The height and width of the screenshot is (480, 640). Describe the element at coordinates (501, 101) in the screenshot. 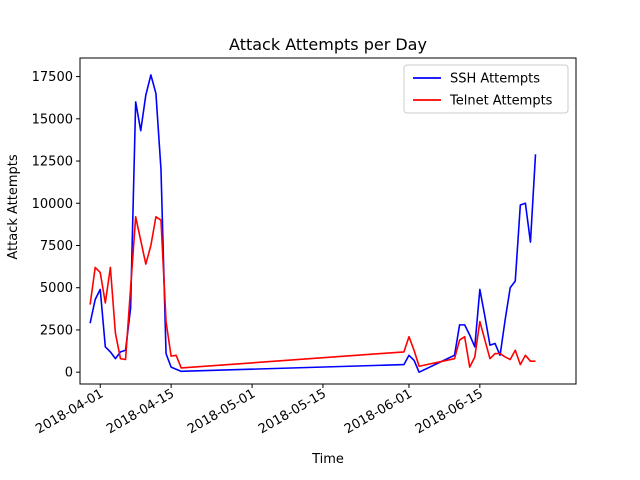

I see `legend-entry-label: Telnet Attempts` at that location.